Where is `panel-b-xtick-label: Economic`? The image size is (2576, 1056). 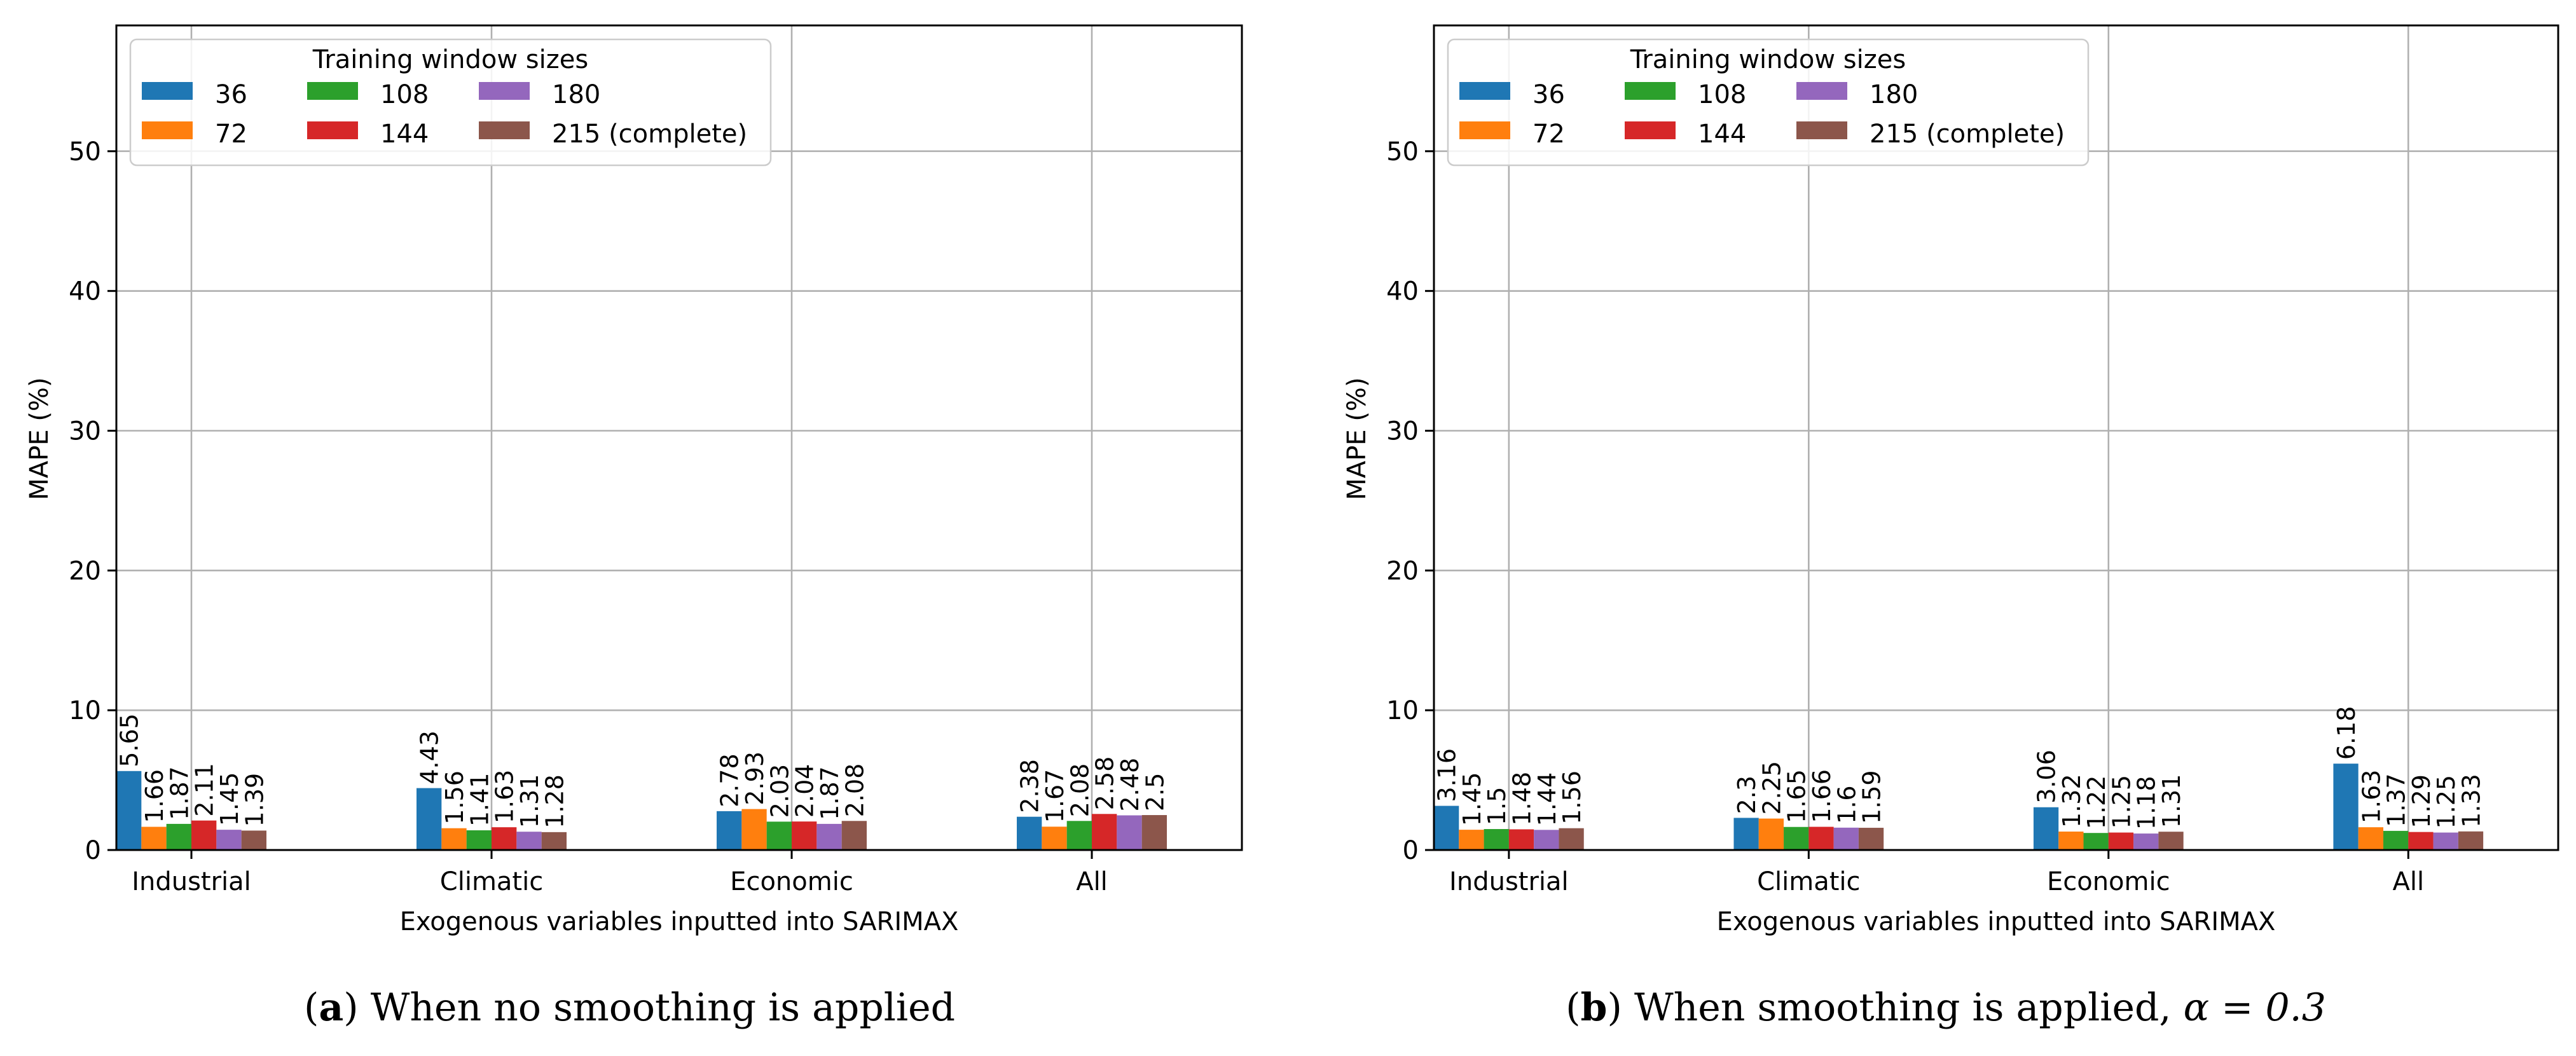 panel-b-xtick-label: Economic is located at coordinates (2108, 882).